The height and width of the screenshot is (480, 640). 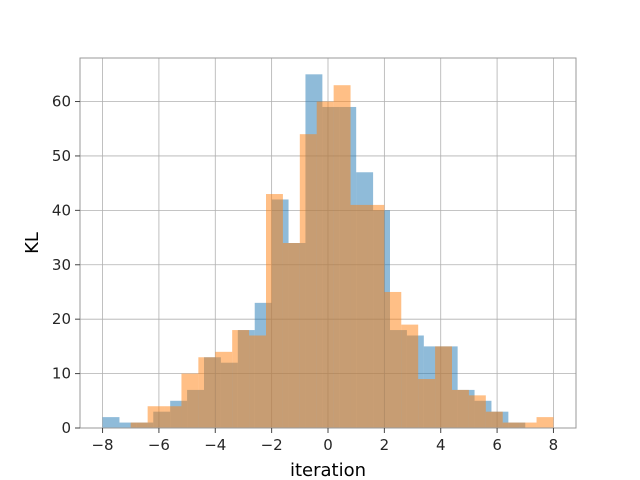 What do you see at coordinates (61, 156) in the screenshot?
I see `y-tick-label: 50` at bounding box center [61, 156].